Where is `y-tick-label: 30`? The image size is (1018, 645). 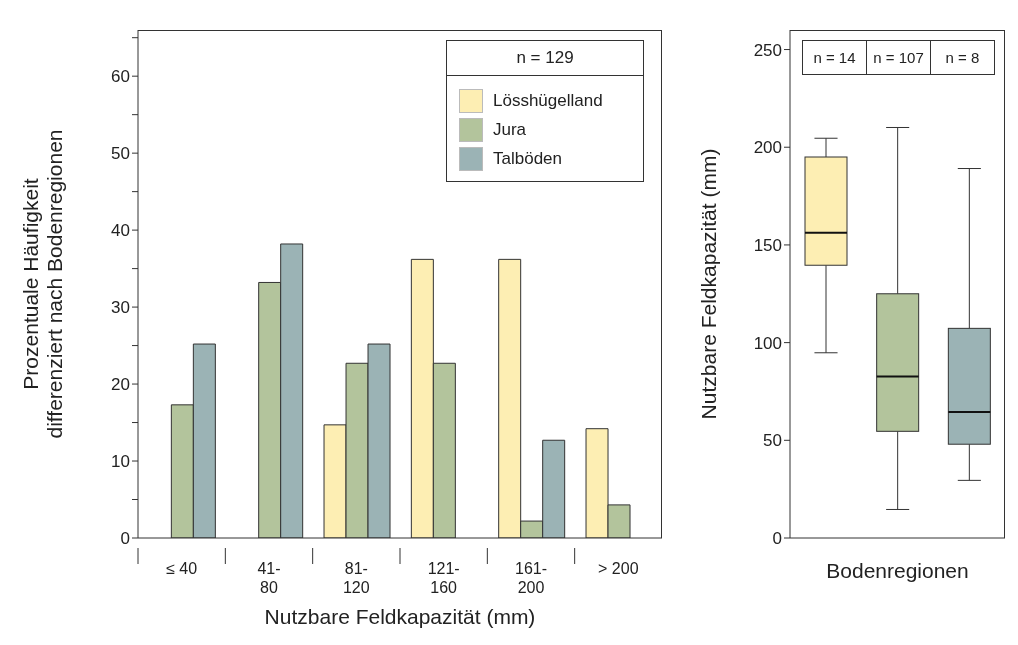 y-tick-label: 30 is located at coordinates (120, 308).